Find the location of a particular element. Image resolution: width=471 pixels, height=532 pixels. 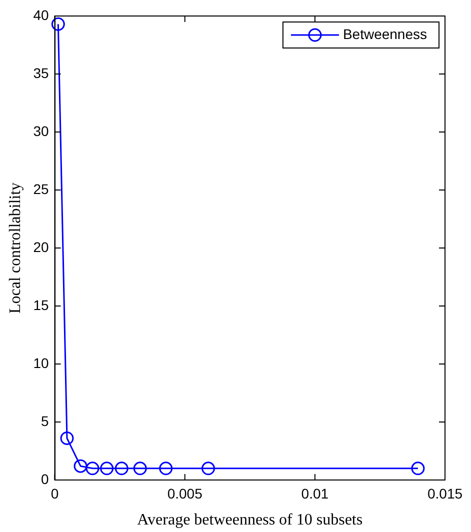

x-tick-label: 0.01 is located at coordinates (315, 493).